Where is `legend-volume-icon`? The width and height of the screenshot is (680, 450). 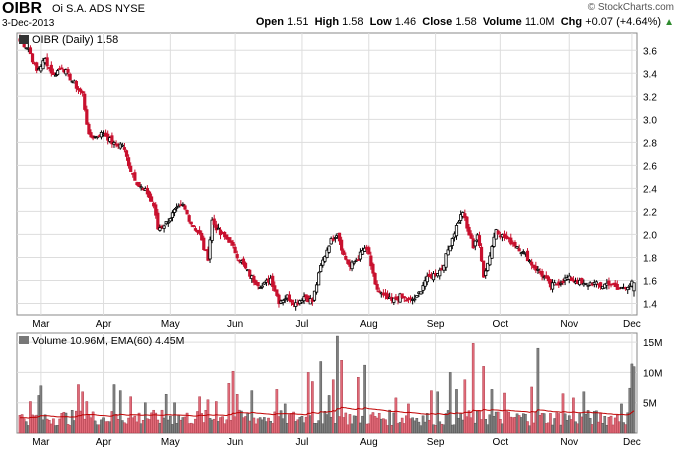 legend-volume-icon is located at coordinates (24, 340).